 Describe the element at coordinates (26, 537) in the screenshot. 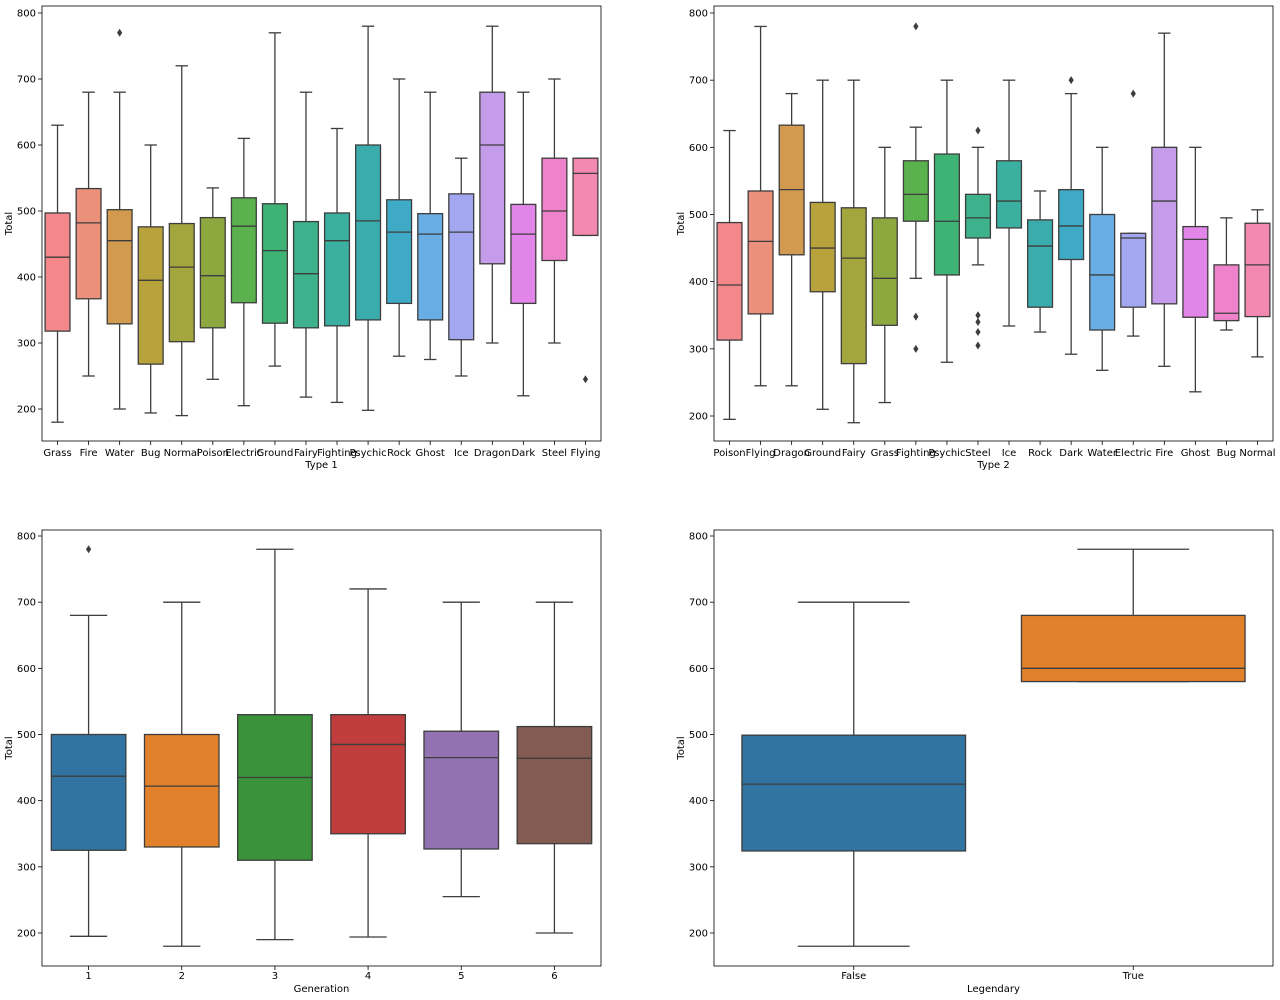

I see `y-tick-label: 800` at that location.